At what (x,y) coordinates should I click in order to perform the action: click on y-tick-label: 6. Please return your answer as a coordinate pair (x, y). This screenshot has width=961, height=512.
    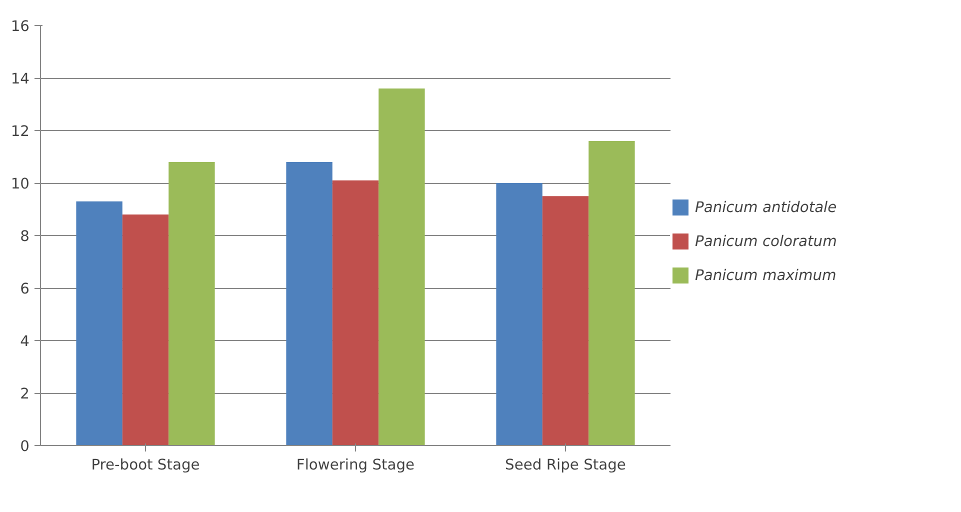
    Looking at the image, I should click on (25, 289).